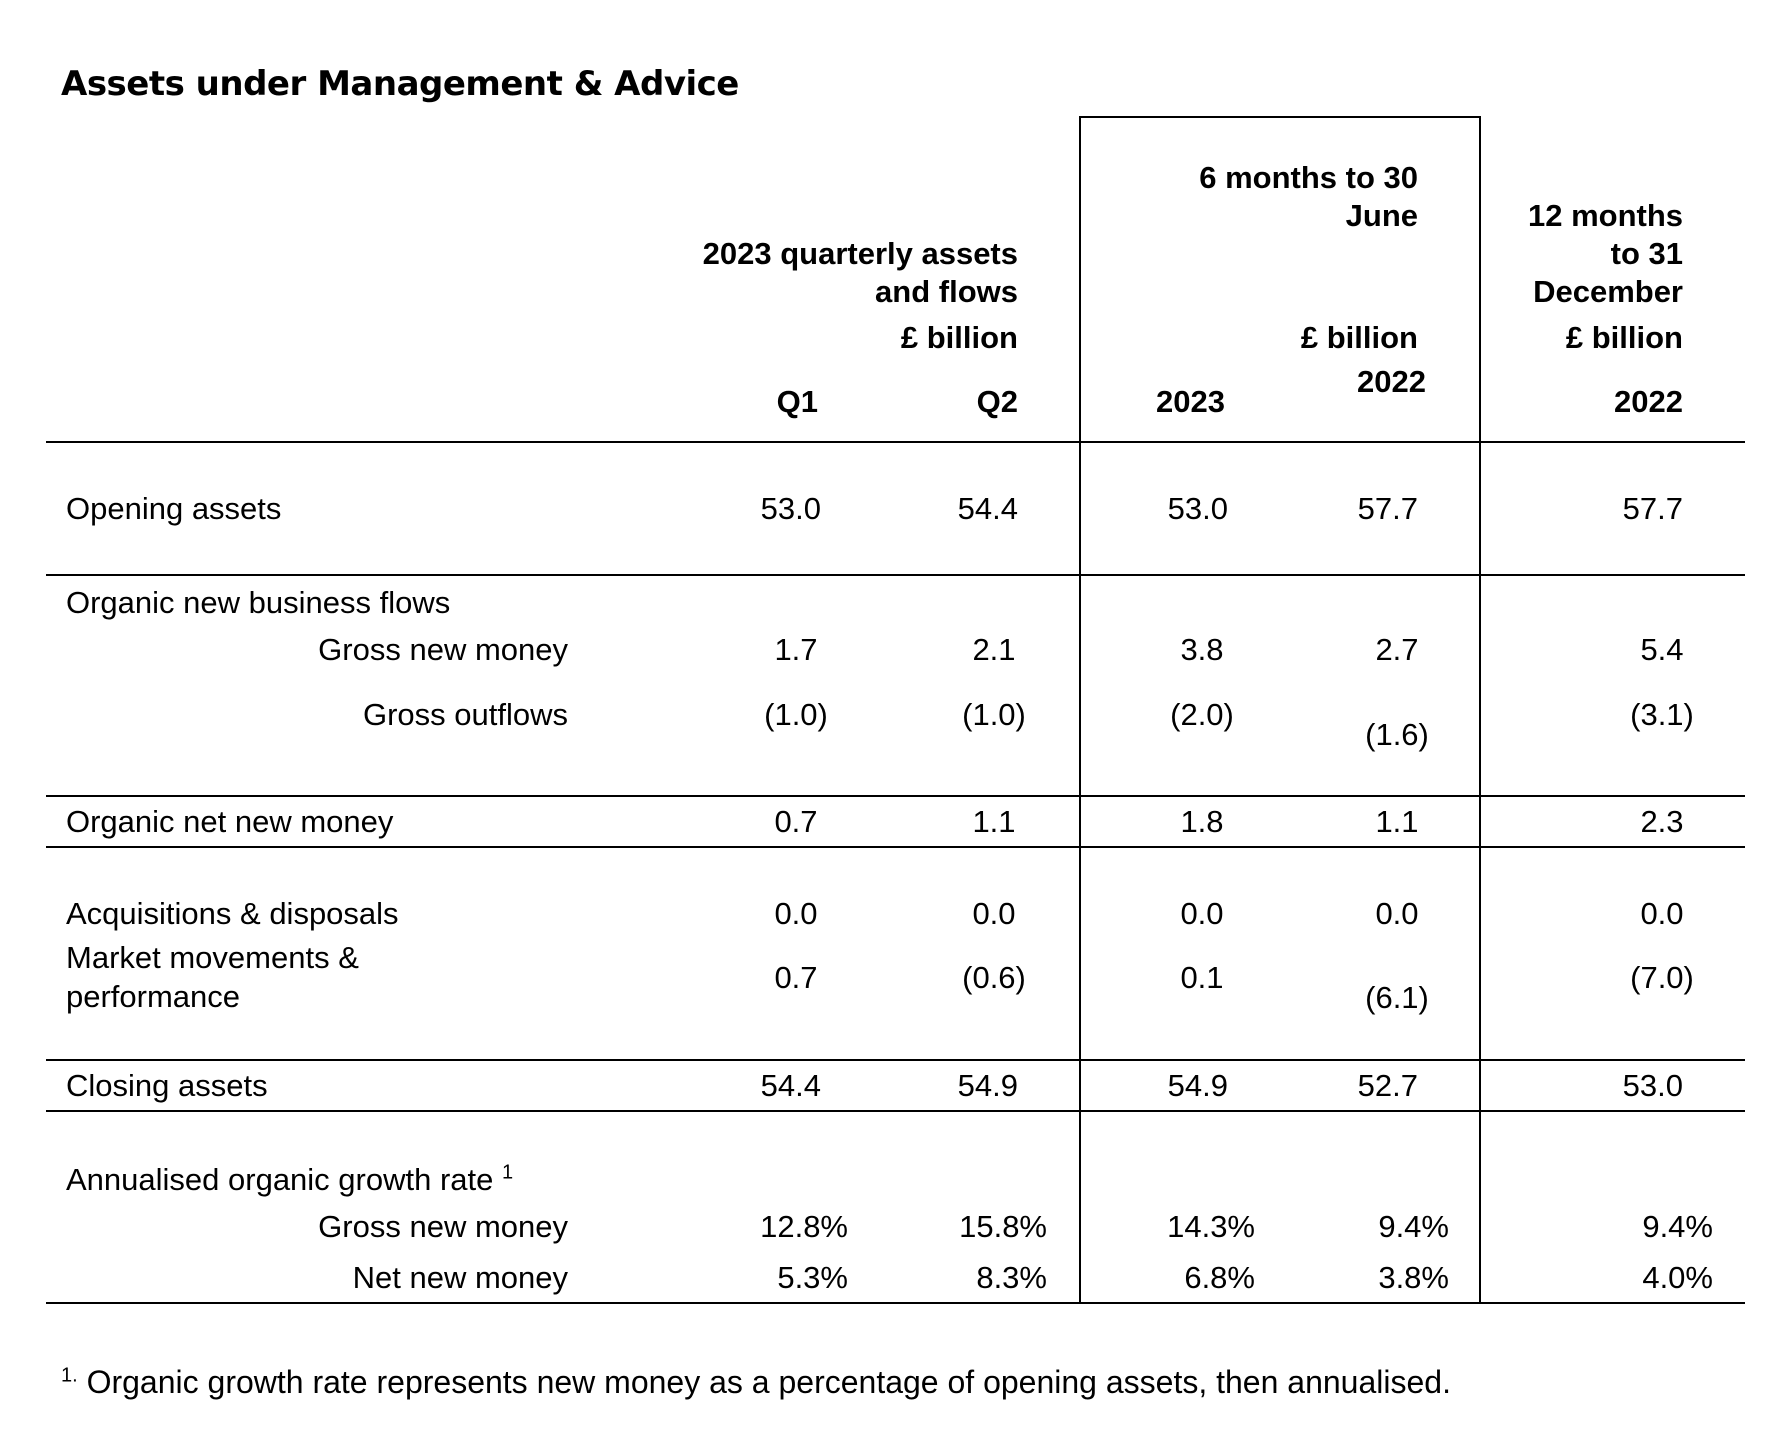 This screenshot has height=1447, width=1788. What do you see at coordinates (460, 1277) in the screenshot?
I see `row-label-growth-net-new-money: Net new money` at bounding box center [460, 1277].